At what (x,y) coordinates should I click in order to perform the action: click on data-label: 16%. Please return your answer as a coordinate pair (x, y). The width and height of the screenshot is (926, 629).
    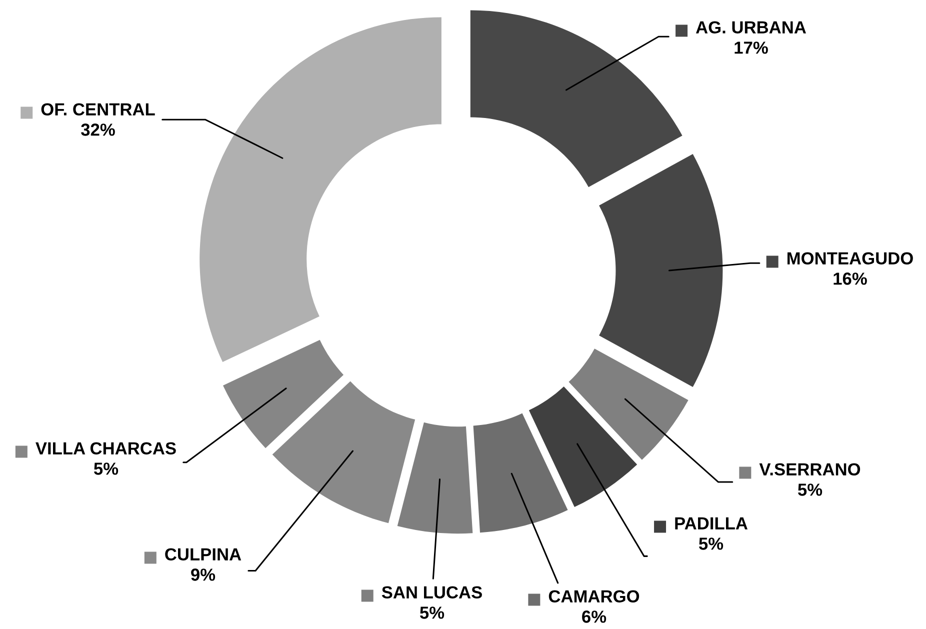
    Looking at the image, I should click on (850, 278).